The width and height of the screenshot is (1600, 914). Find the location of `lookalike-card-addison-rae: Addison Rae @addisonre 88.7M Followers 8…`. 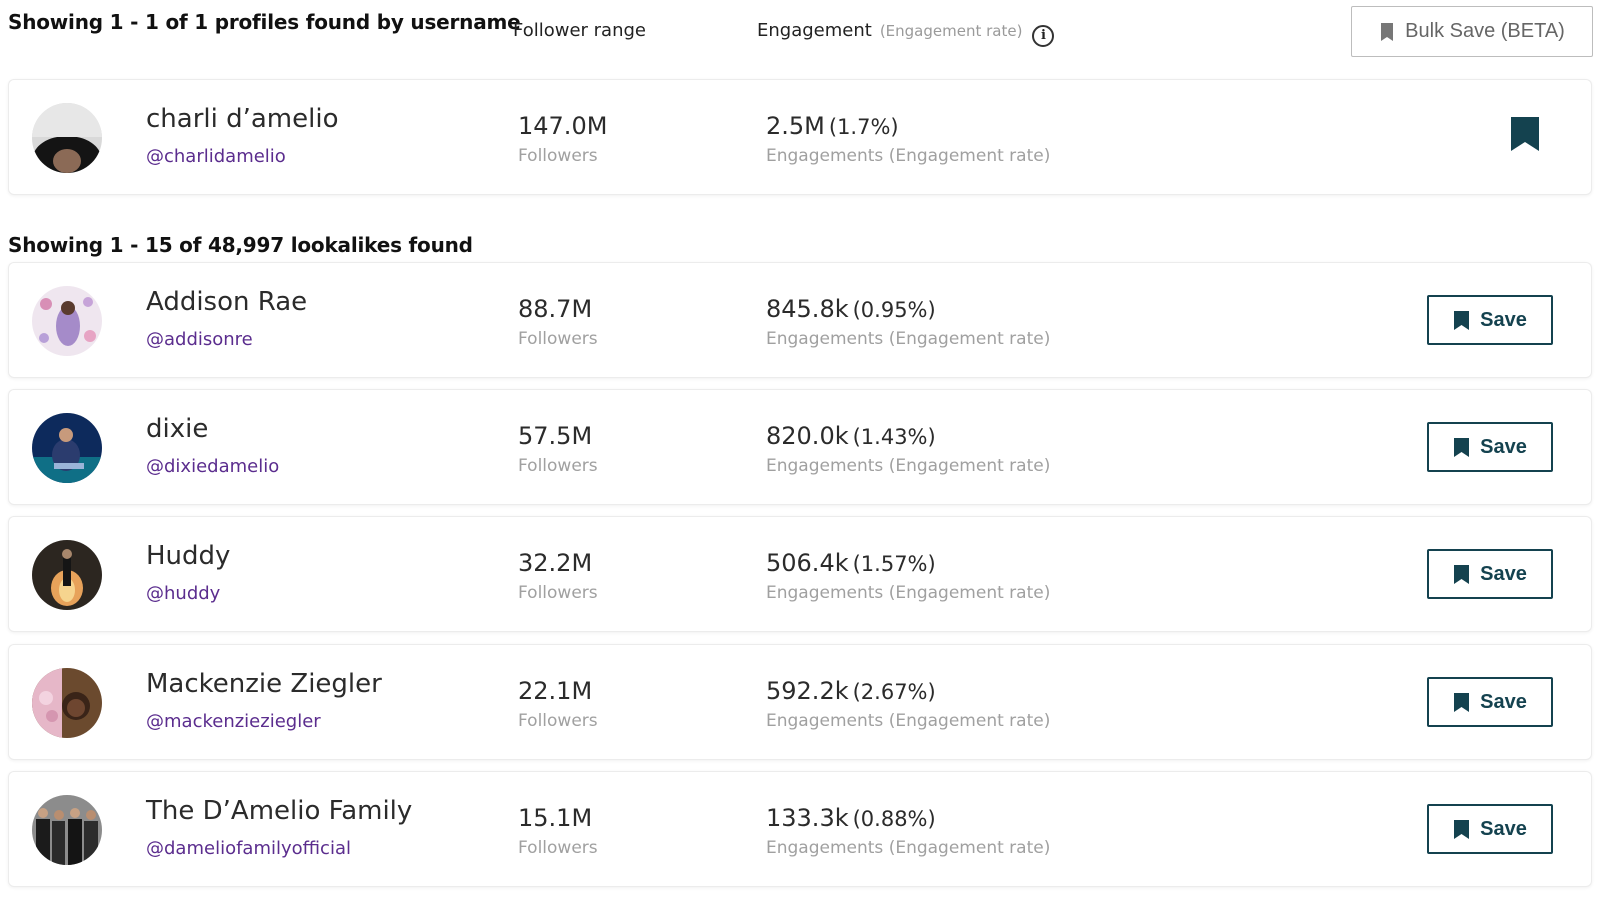

lookalike-card-addison-rae: Addison Rae @addisonre 88.7M Followers 8… is located at coordinates (800, 320).